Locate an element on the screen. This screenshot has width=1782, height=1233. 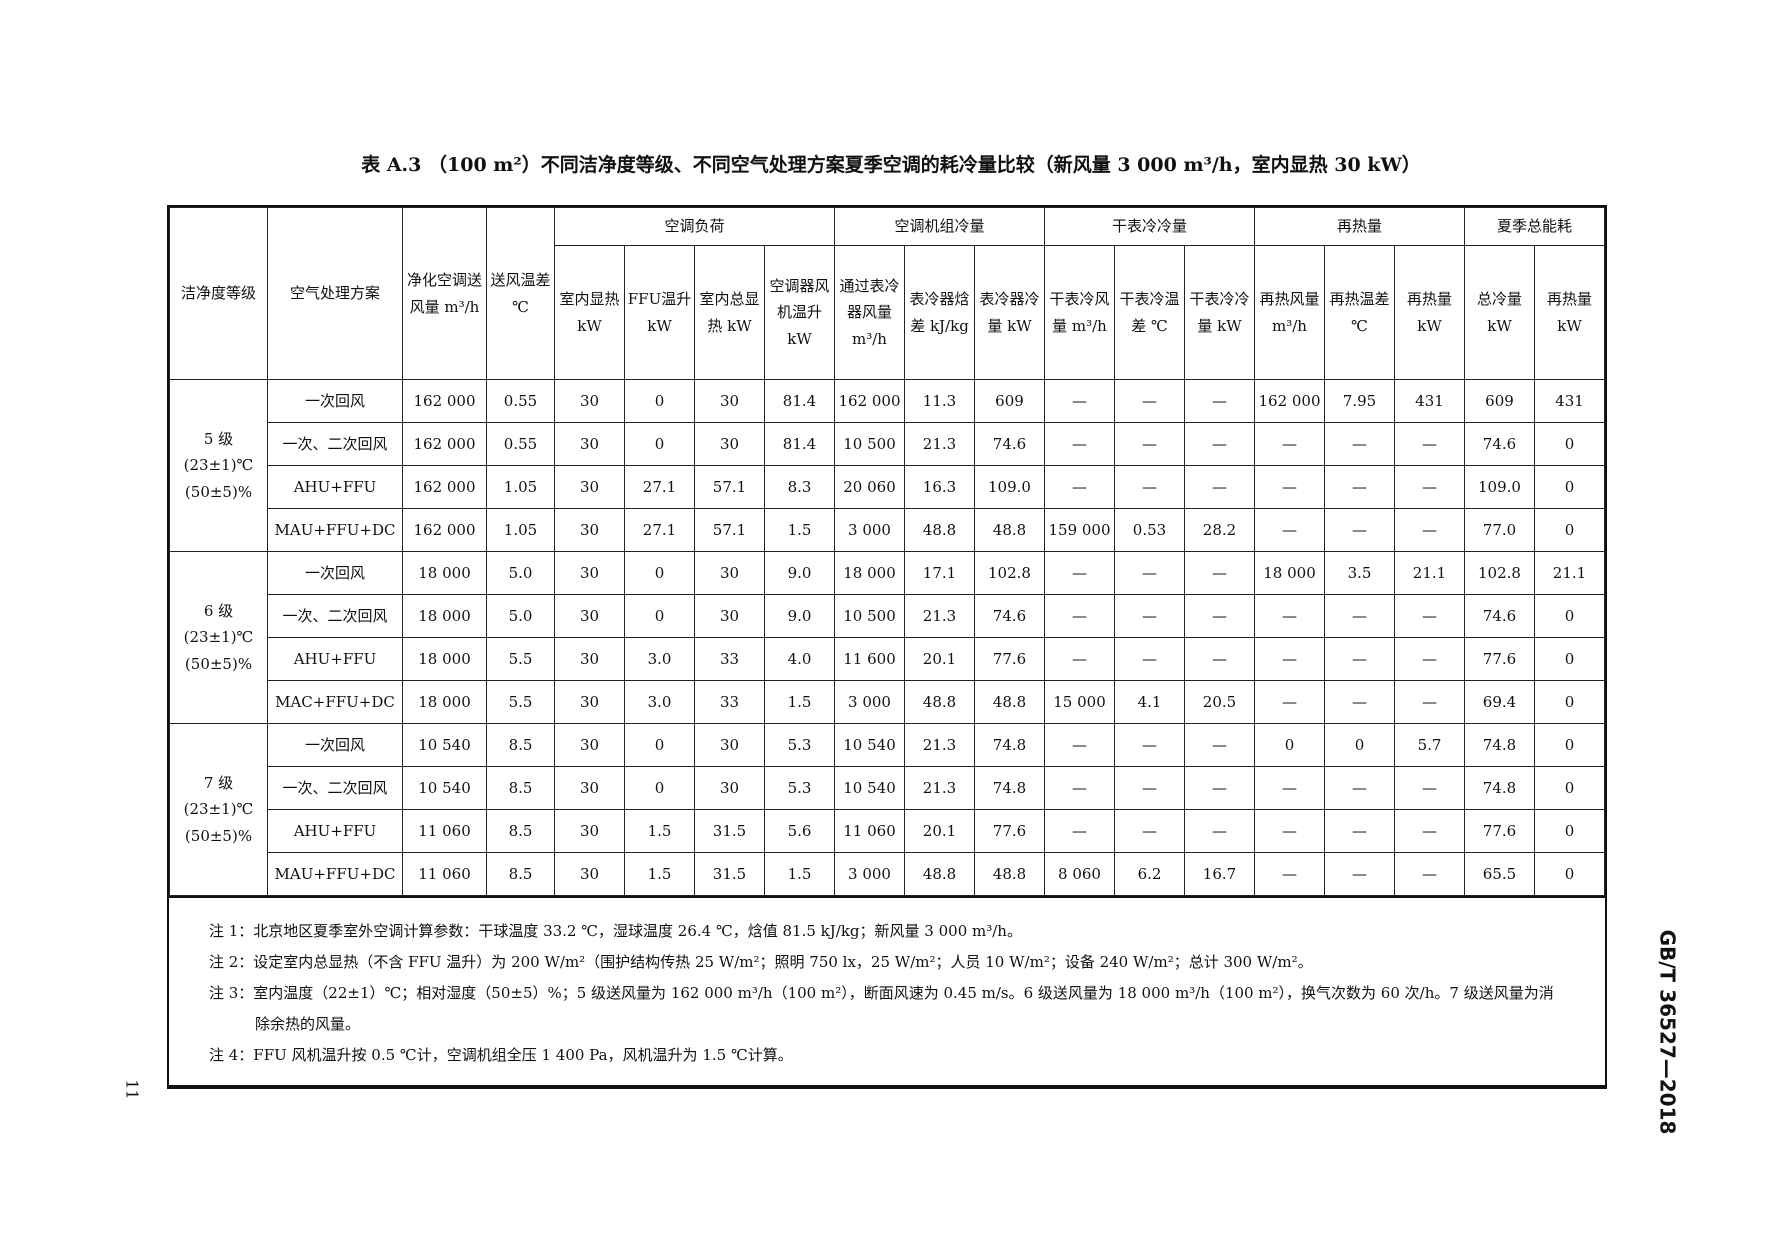
value-cell: 16.3 is located at coordinates (939, 487).